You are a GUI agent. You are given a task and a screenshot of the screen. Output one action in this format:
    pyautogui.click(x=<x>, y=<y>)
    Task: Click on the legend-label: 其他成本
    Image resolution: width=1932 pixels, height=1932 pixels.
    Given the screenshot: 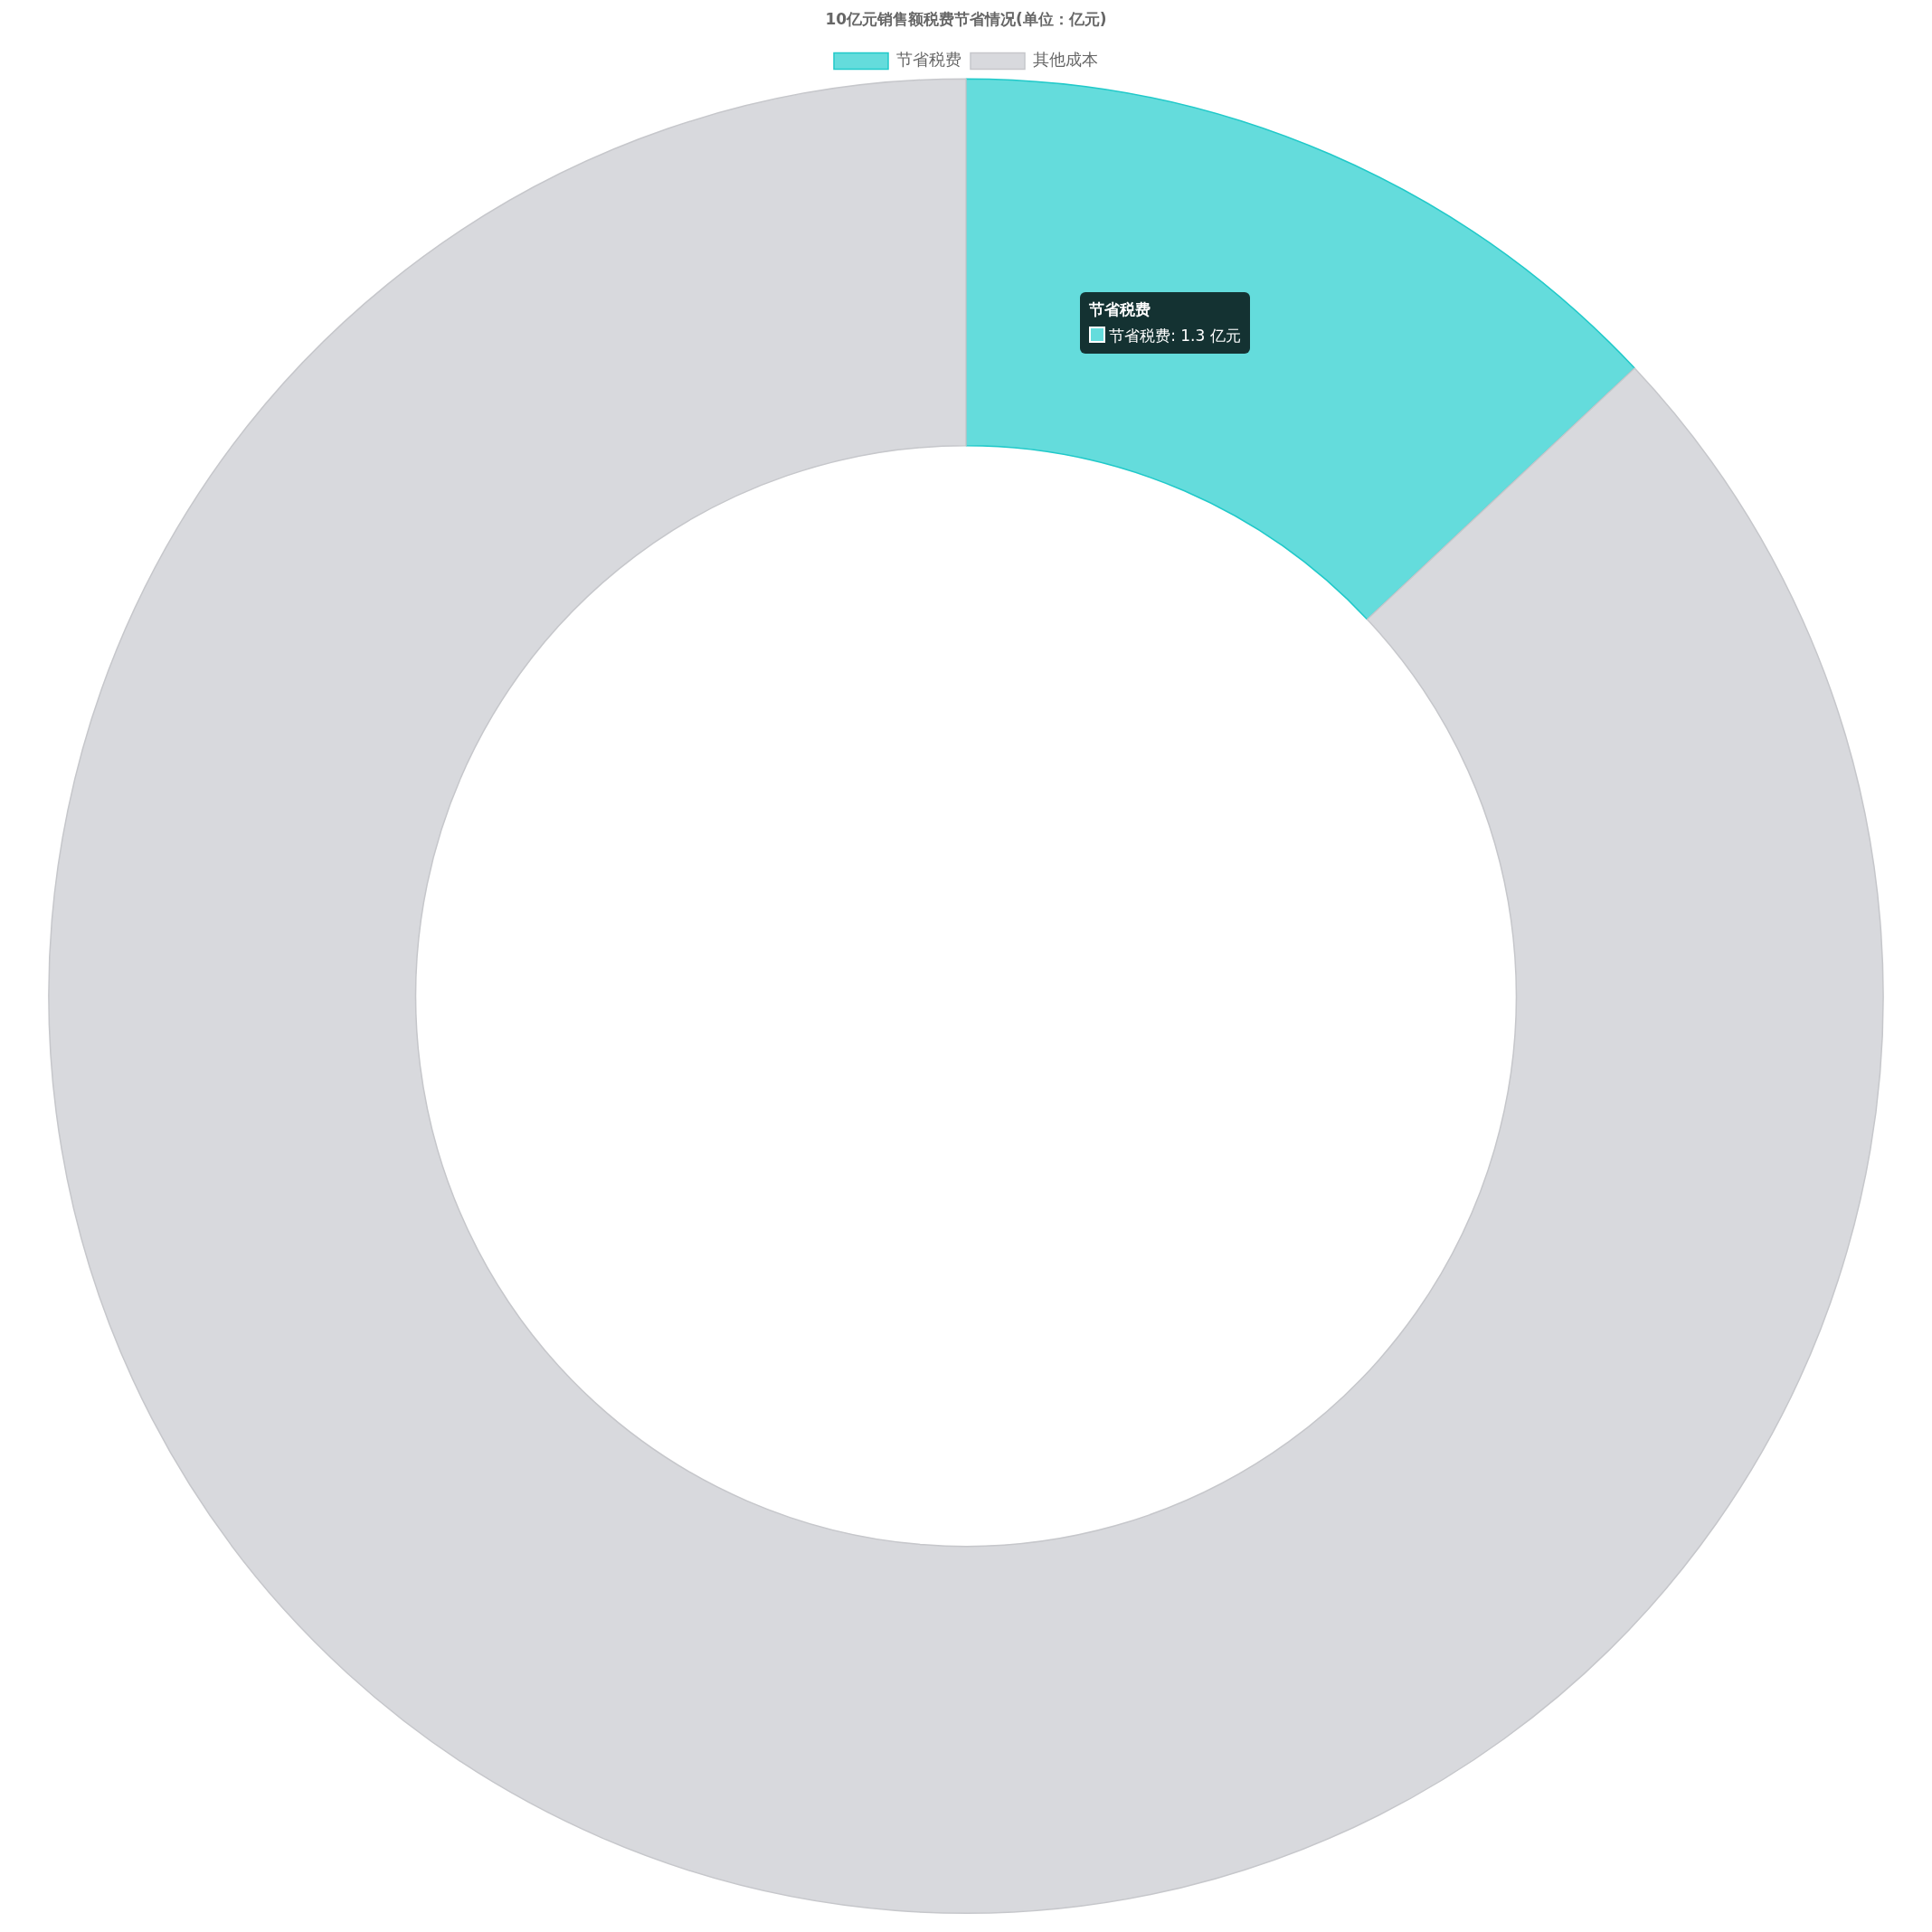 What is the action you would take?
    pyautogui.click(x=1066, y=60)
    